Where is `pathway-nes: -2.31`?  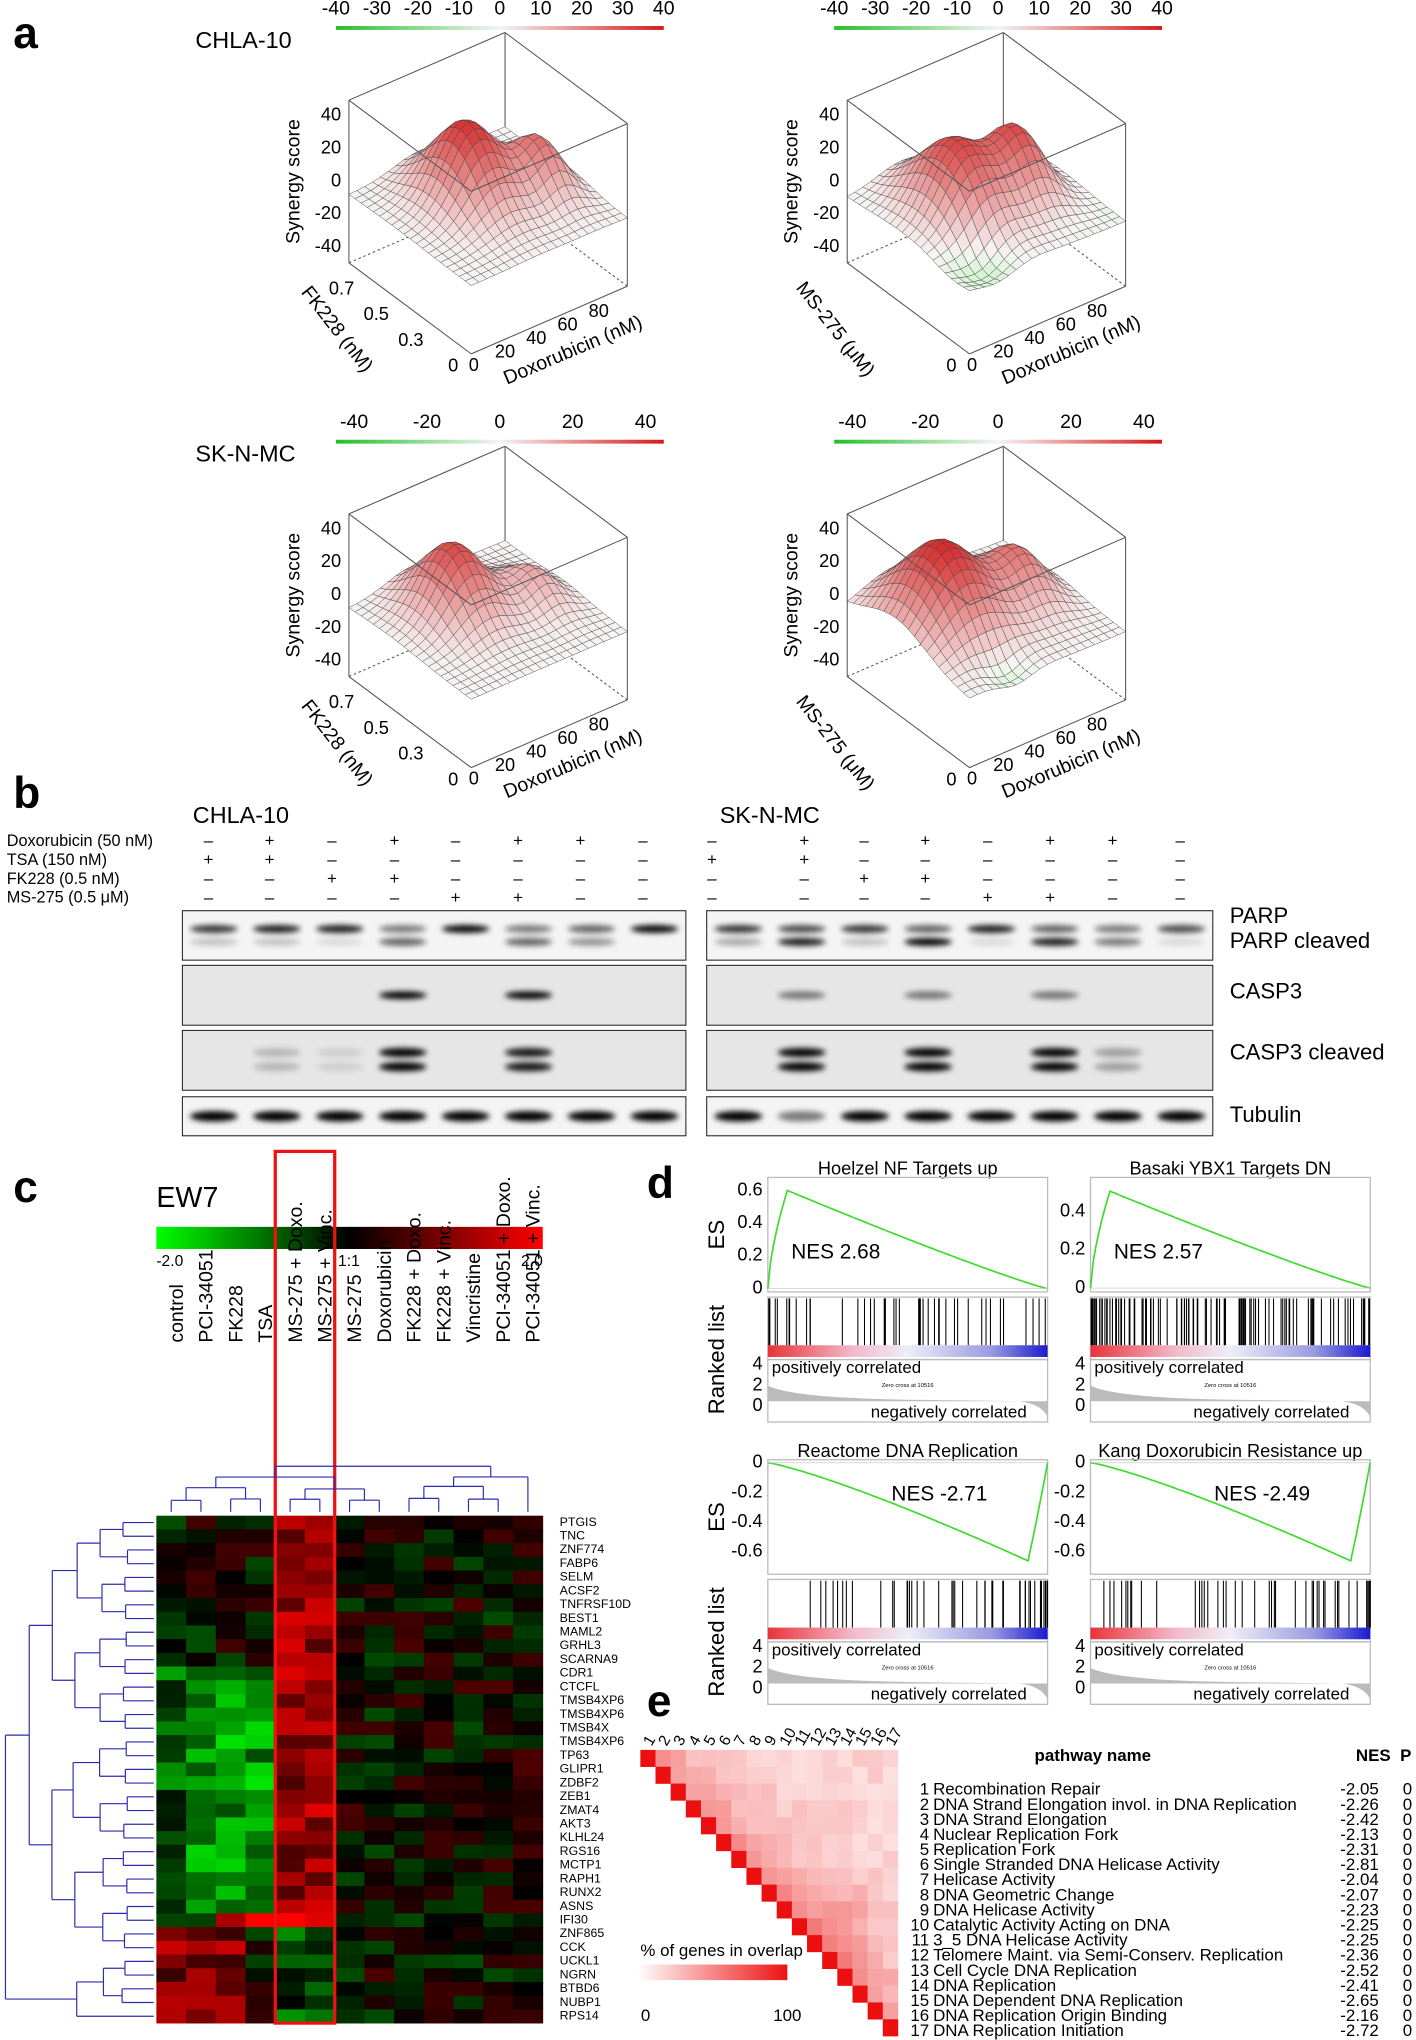 pathway-nes: -2.31 is located at coordinates (1359, 1849).